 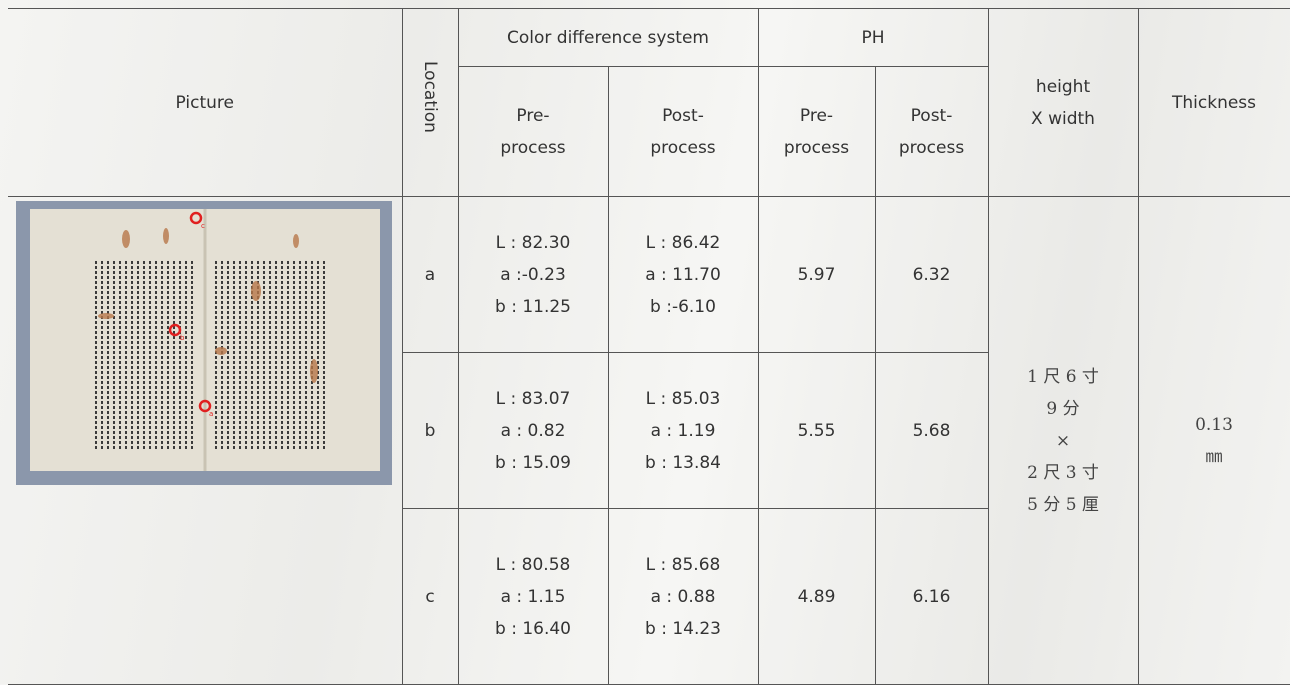 I want to click on color-cell: L : 83.07 a : 0.82 b : 15.09, so click(x=533, y=430).